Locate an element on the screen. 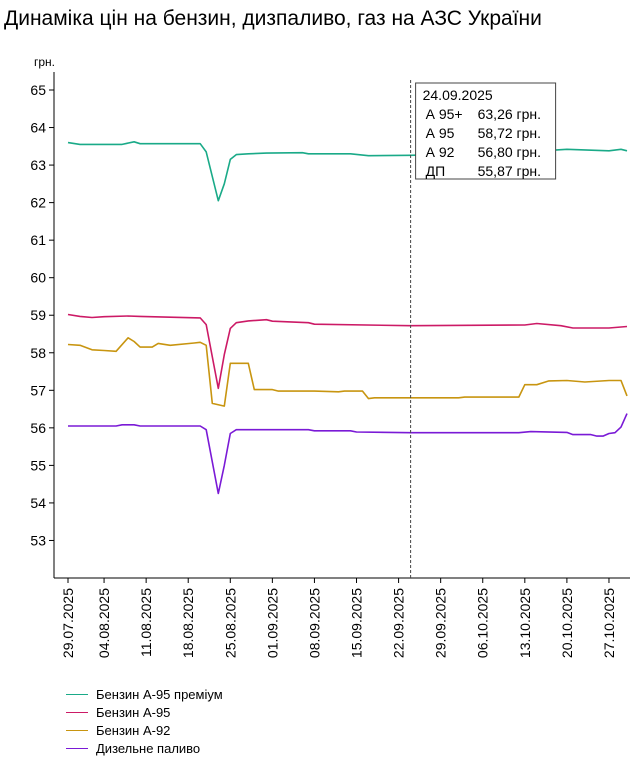  y-tick-label: 58 is located at coordinates (38, 353).